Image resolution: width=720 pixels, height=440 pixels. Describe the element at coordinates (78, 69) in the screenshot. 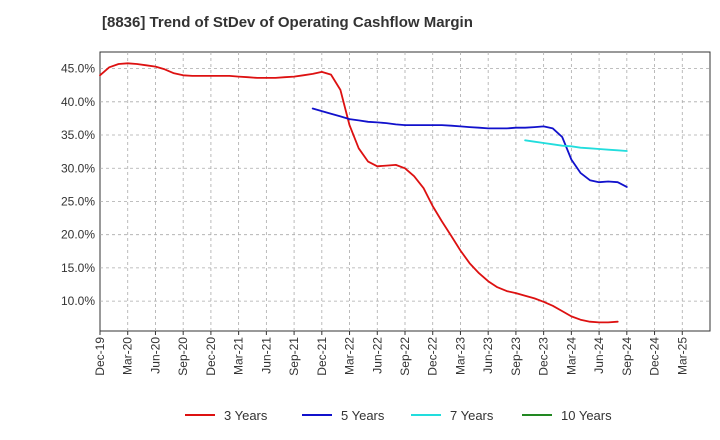

I see `y-tick-label: 45.0%` at that location.